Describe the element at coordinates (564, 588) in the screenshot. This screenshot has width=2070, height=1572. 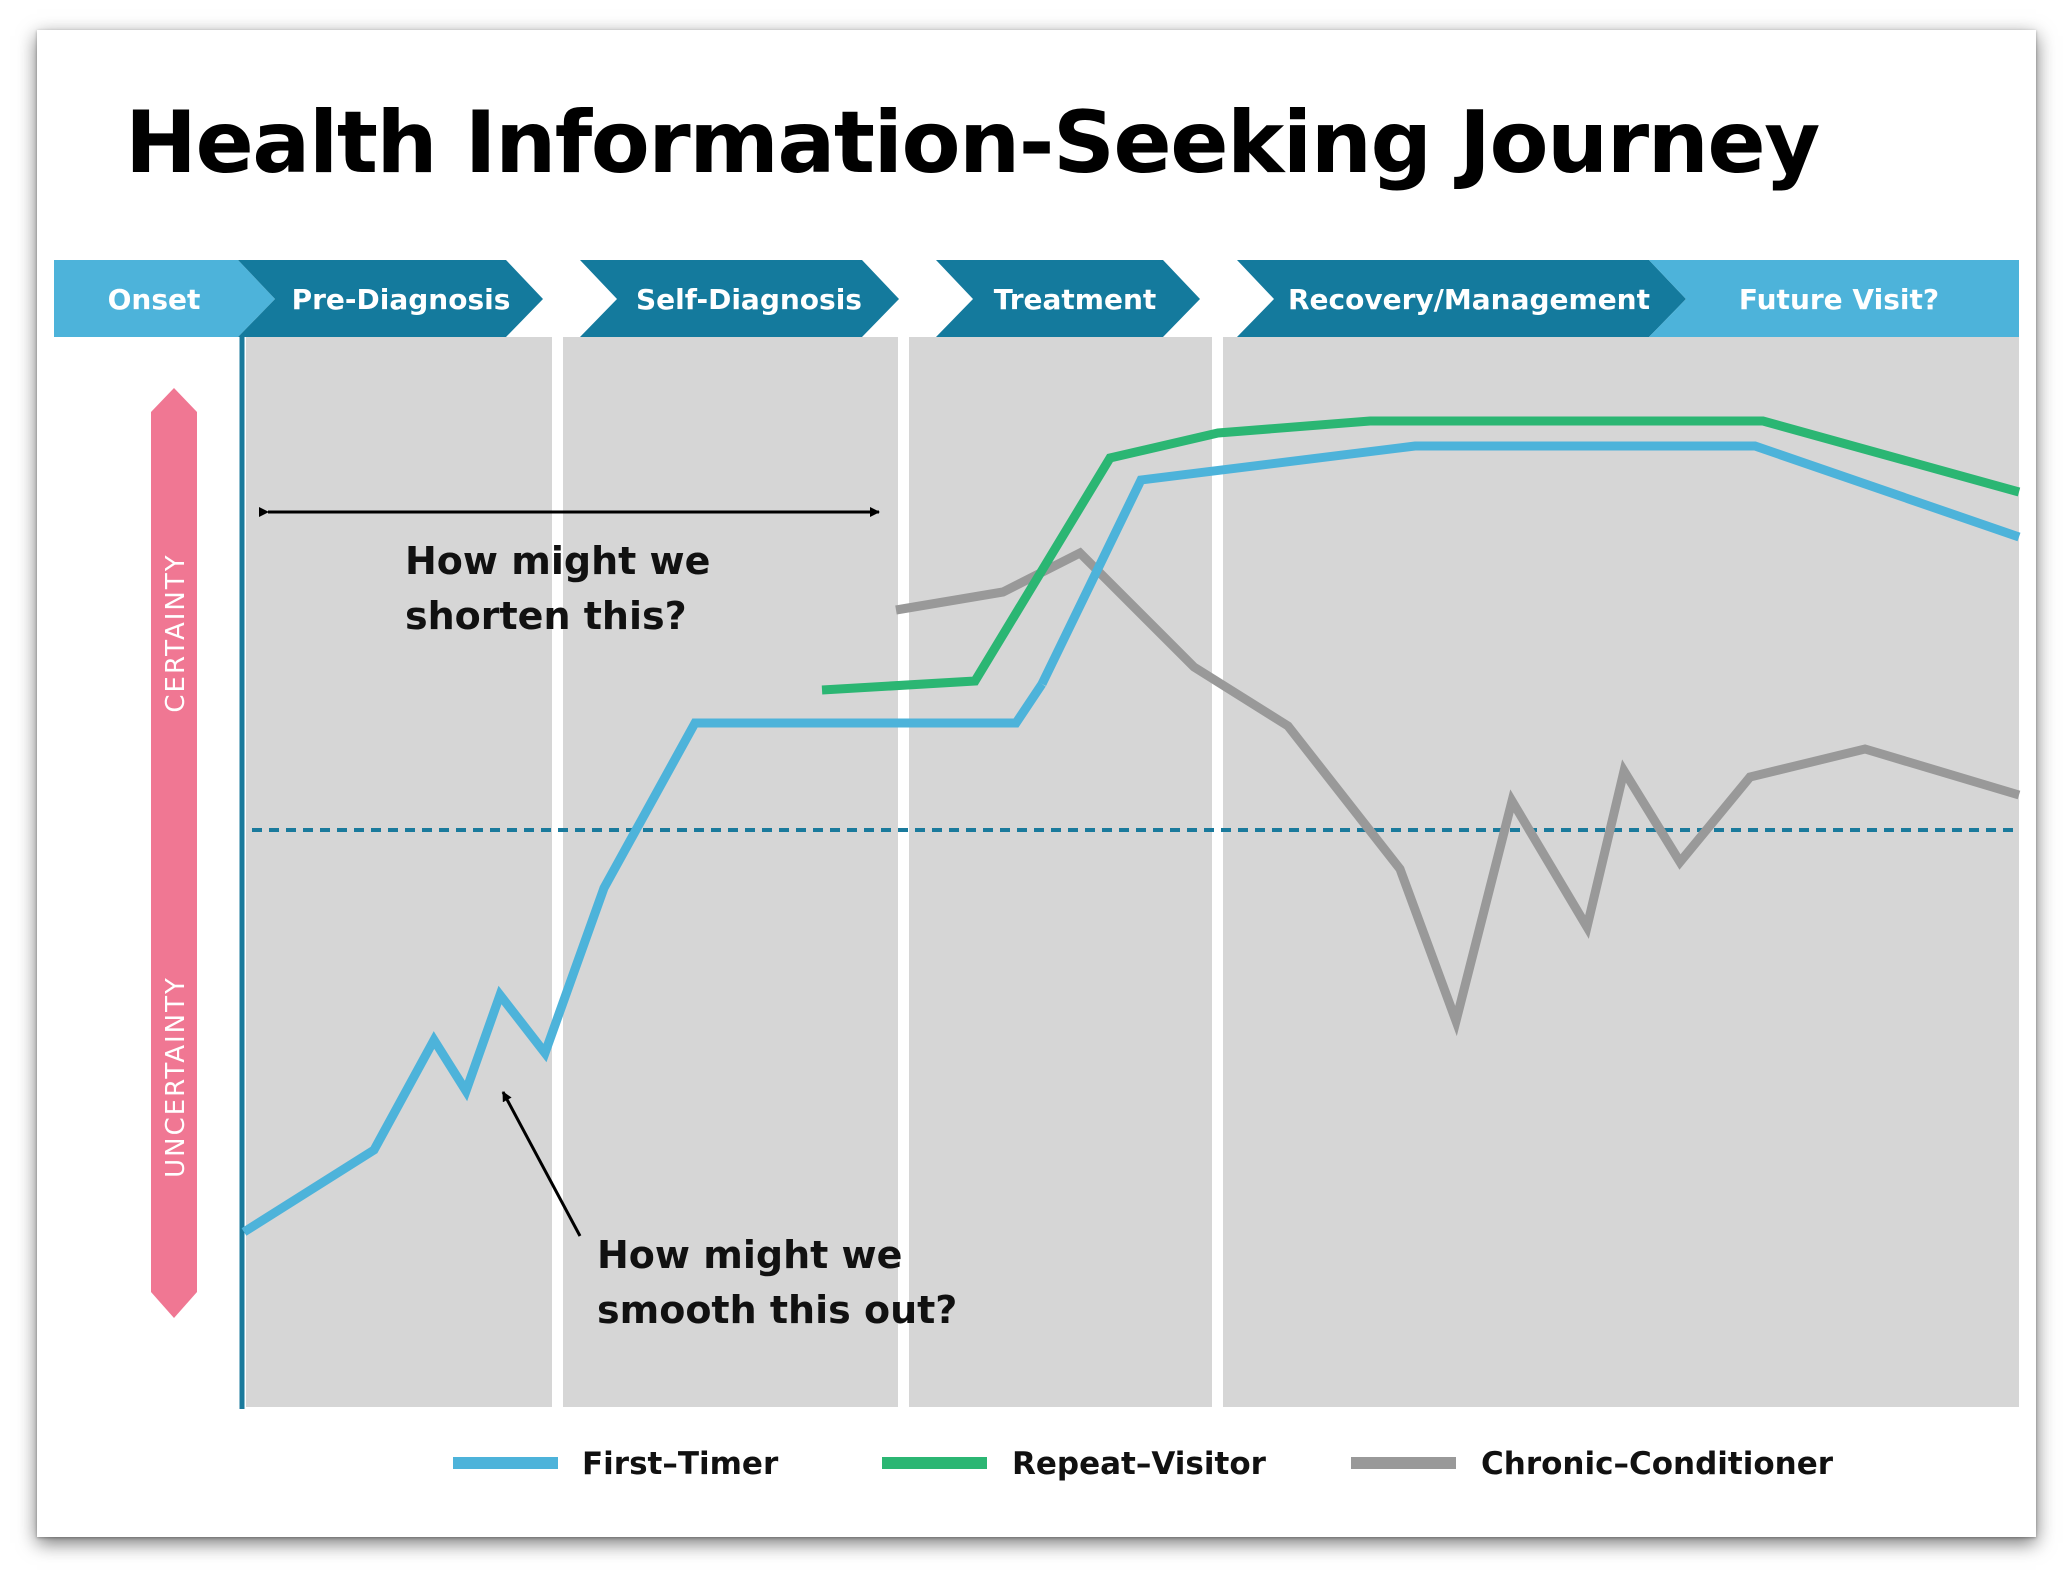
I see `shorten-callout: How might we shorten this?` at that location.